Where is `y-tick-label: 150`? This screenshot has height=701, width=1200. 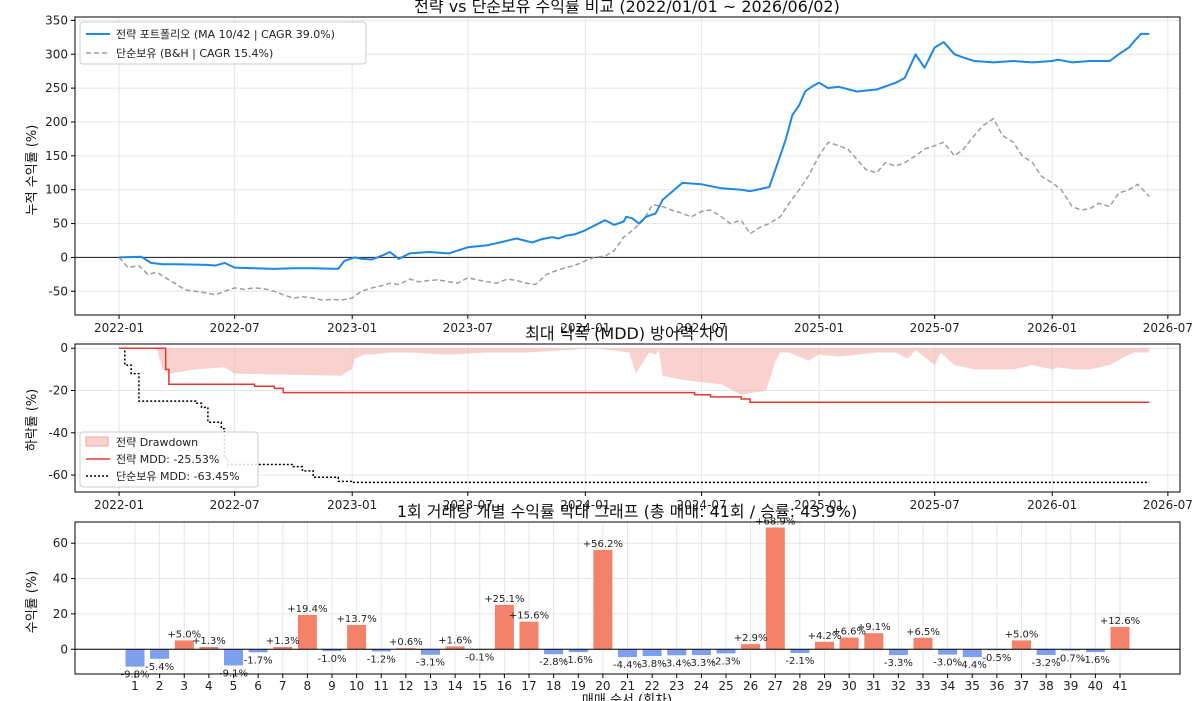 y-tick-label: 150 is located at coordinates (56, 156).